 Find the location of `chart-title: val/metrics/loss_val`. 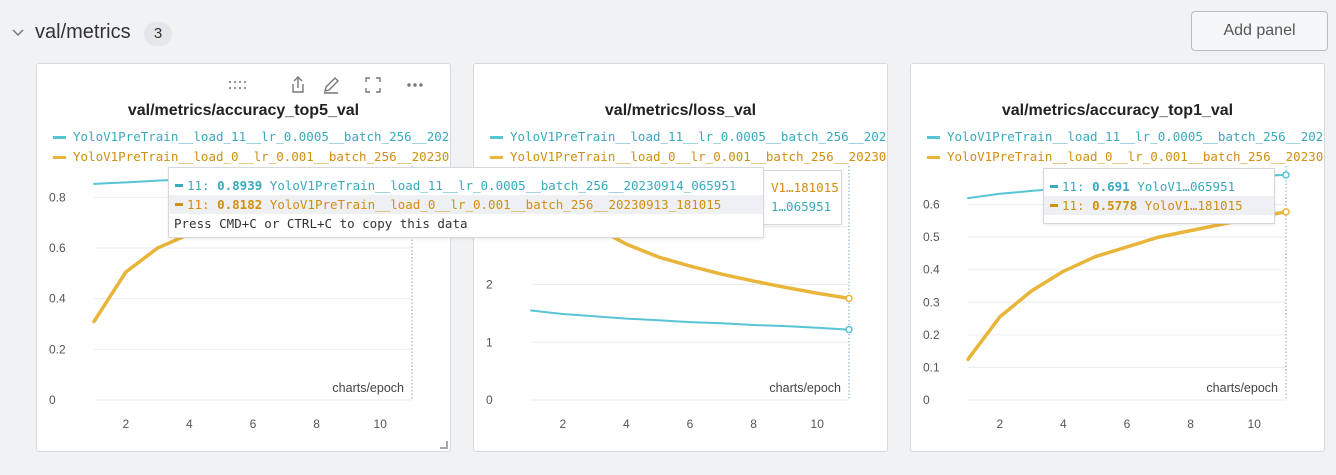

chart-title: val/metrics/loss_val is located at coordinates (680, 110).